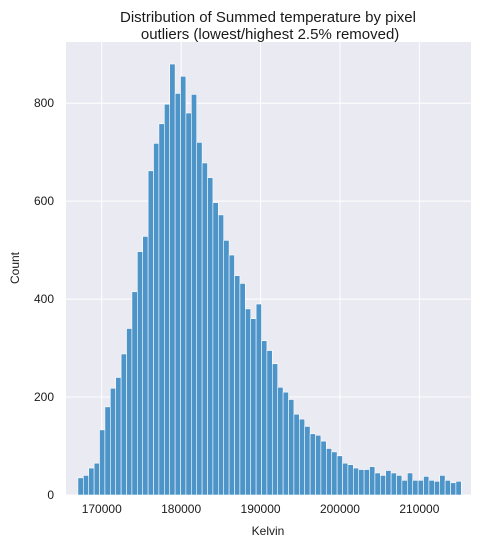 This screenshot has height=547, width=490. I want to click on x-tick-label: 180000, so click(181, 509).